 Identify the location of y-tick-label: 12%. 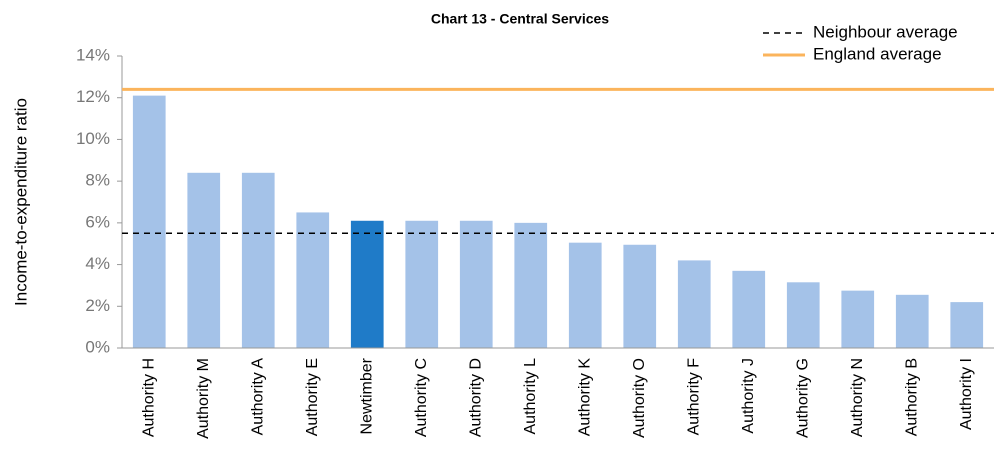
(93, 96).